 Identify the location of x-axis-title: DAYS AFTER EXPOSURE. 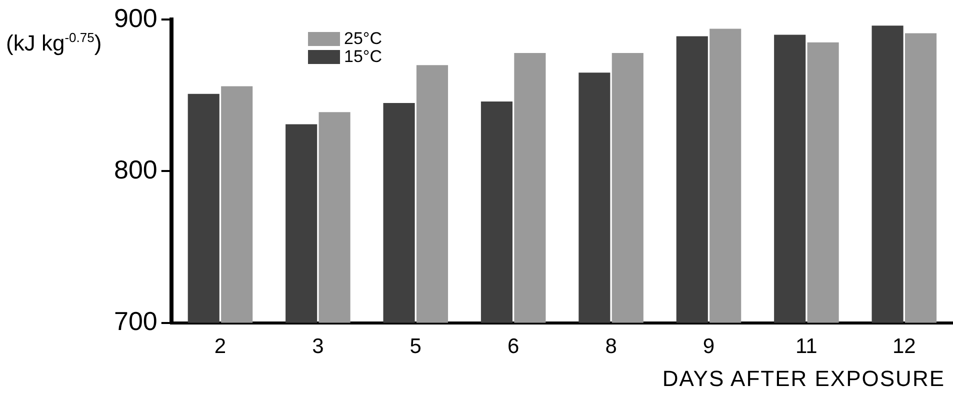
(803, 379).